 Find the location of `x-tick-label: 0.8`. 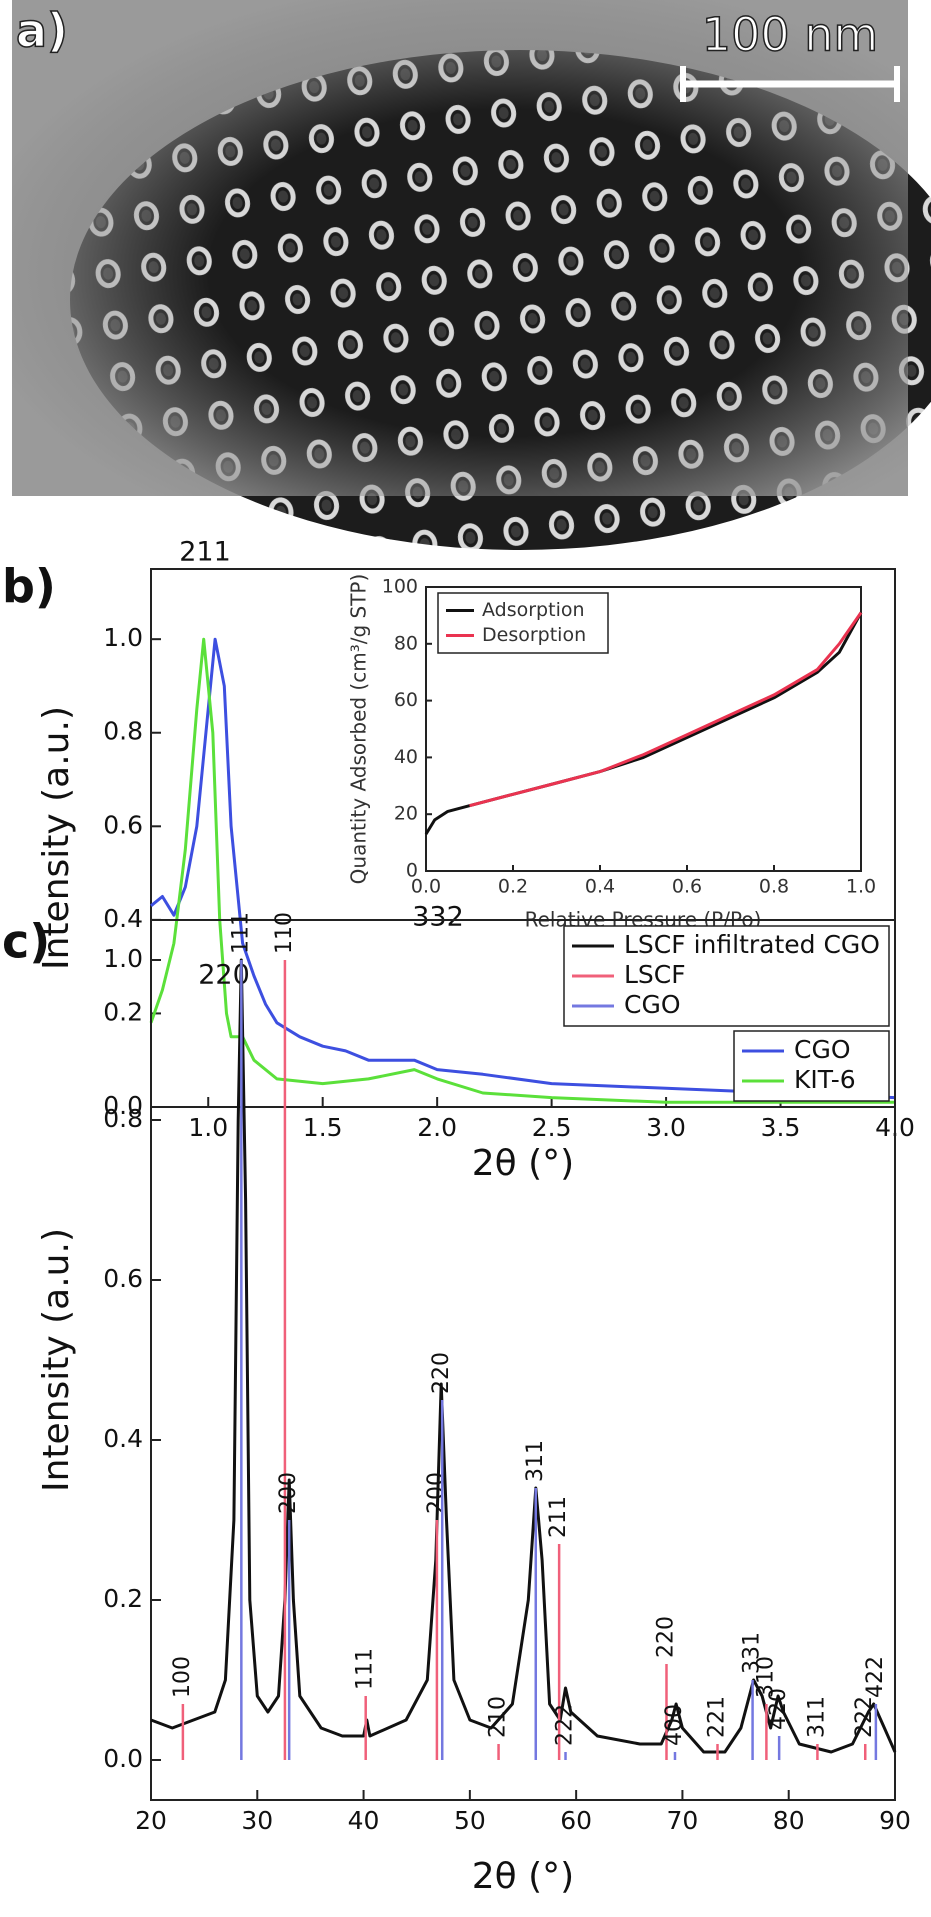

x-tick-label: 0.8 is located at coordinates (774, 887).